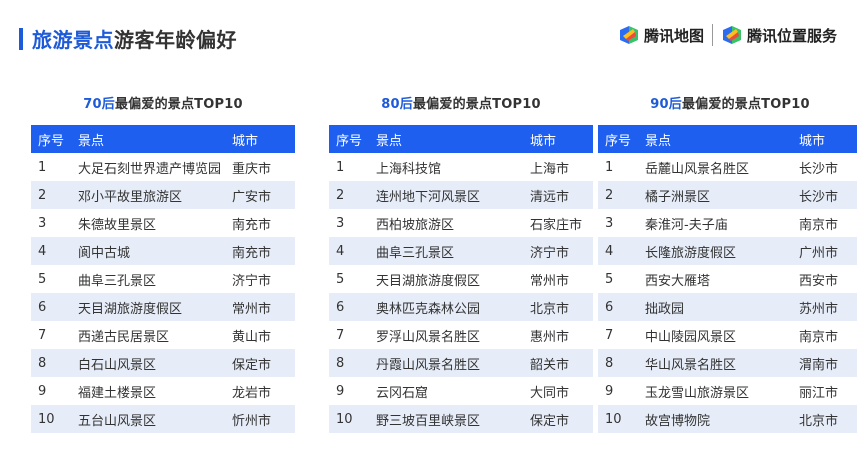  I want to click on page-title-highlight: 旅游景点, so click(73, 40).